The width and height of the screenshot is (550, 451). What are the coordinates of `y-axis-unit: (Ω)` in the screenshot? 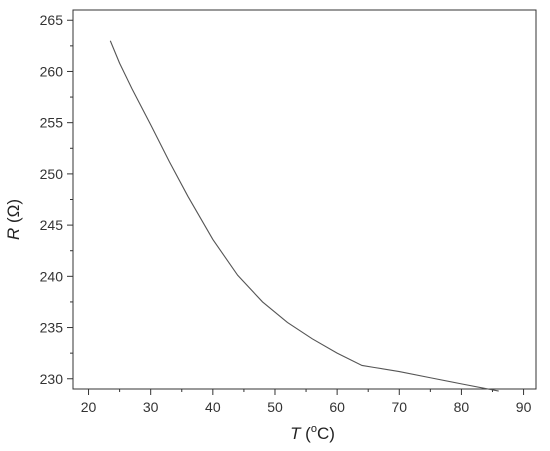 It's located at (13, 213).